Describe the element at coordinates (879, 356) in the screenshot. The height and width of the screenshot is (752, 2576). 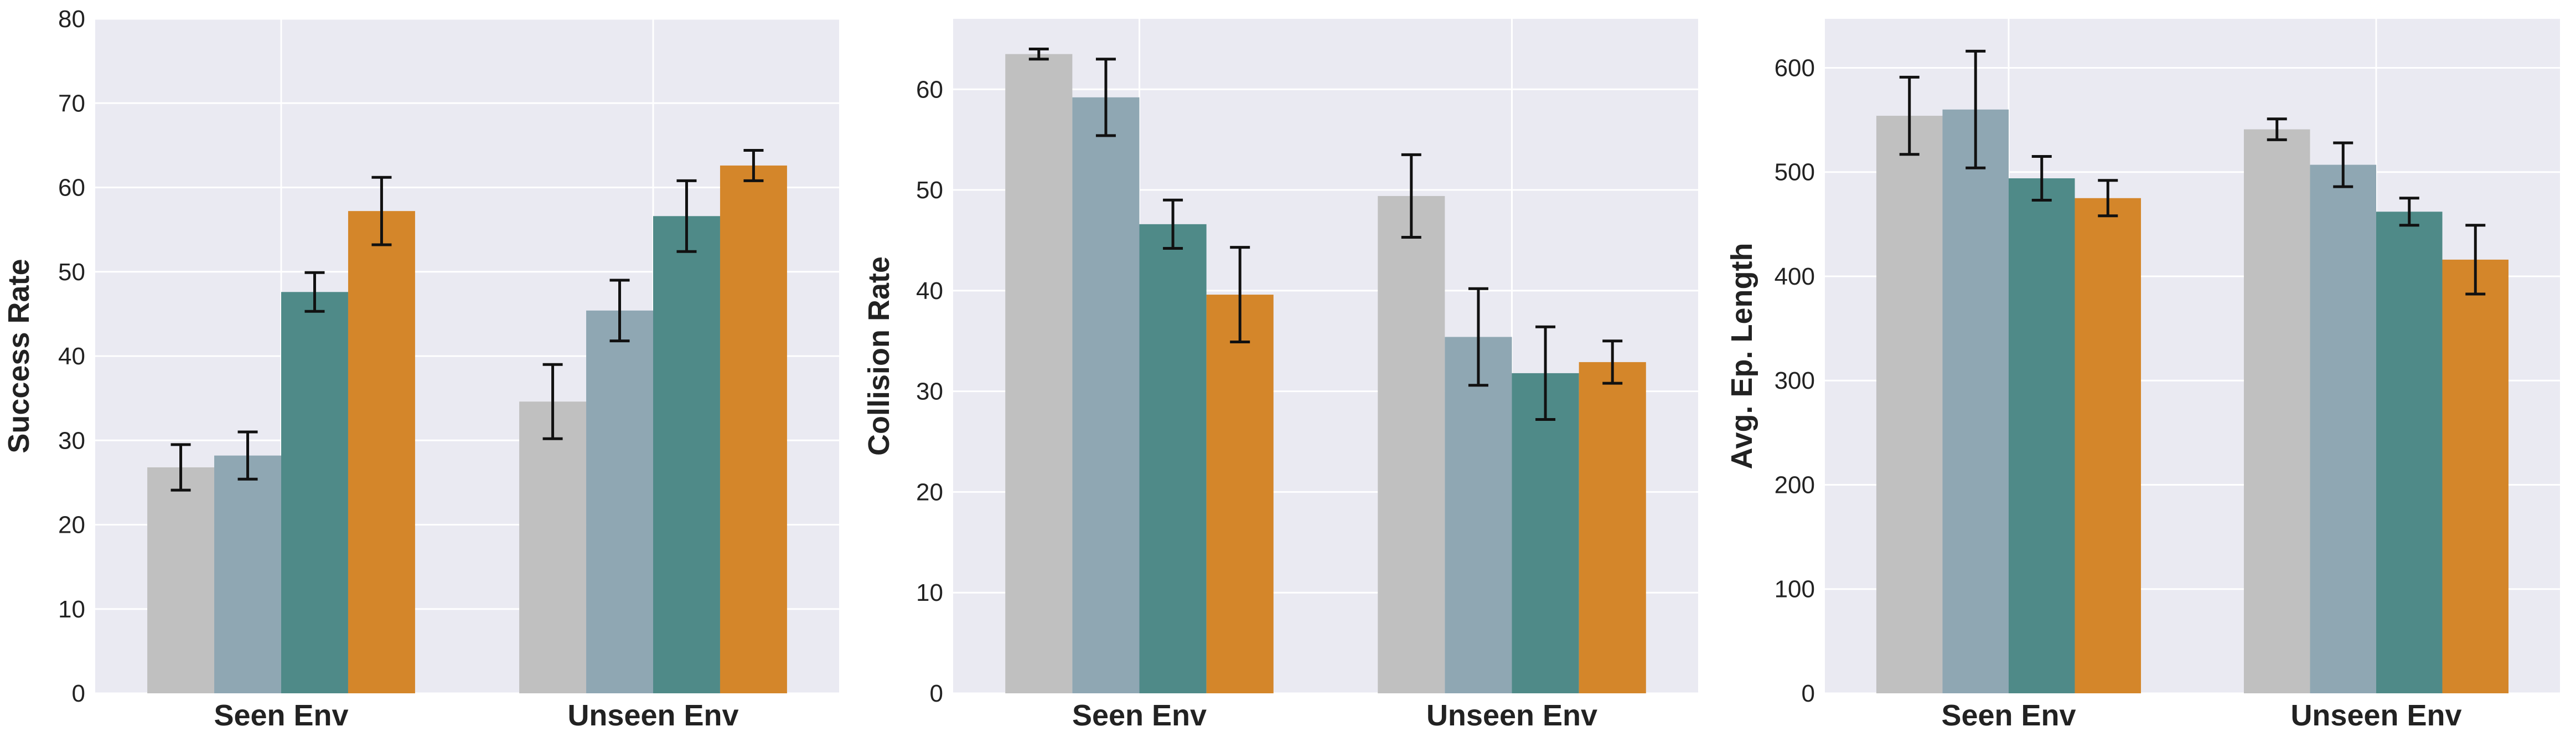
I see `collision-rate-y-axis-title: Collision Rate` at that location.